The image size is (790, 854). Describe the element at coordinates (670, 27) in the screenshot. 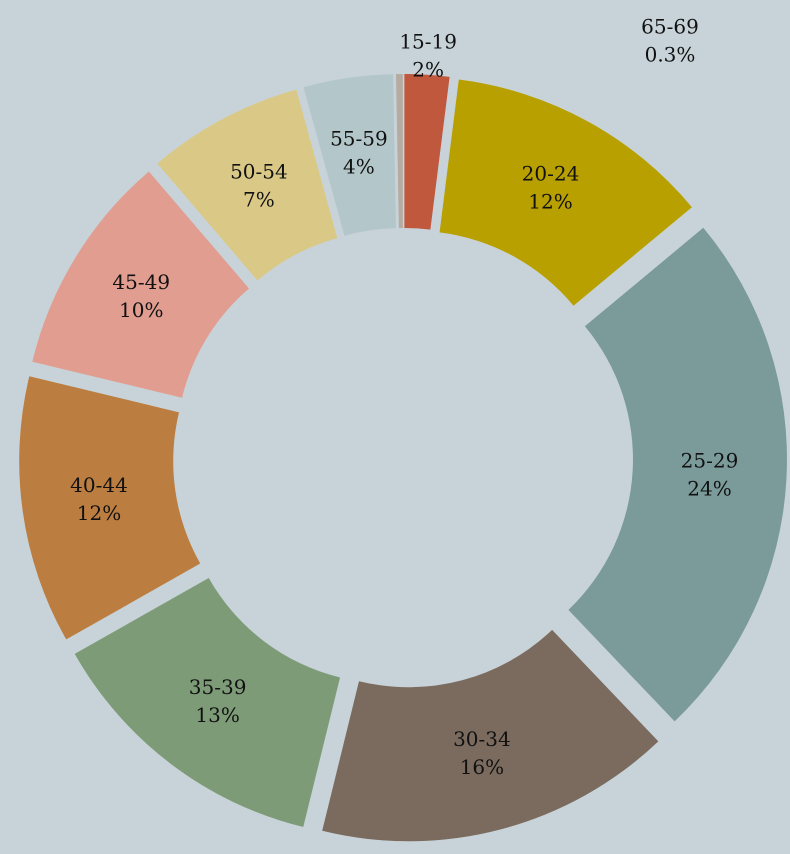

I see `segment-category-label: 65-69` at that location.